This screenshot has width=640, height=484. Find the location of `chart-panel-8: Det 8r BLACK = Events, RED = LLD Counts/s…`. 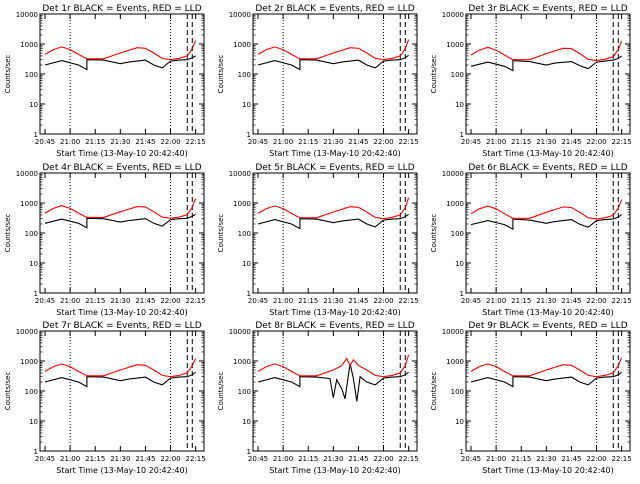

chart-panel-8: Det 8r BLACK = Events, RED = LLD Counts/s… is located at coordinates (318, 398).